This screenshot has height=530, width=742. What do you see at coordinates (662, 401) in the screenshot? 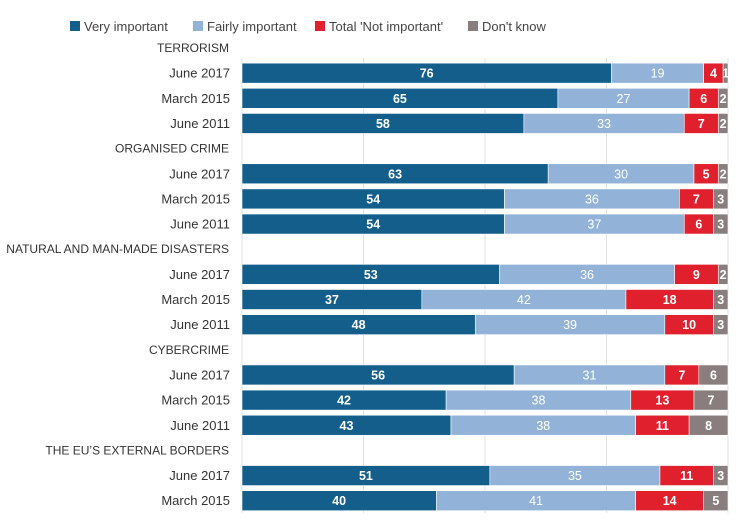
I see `value-label-not-important: 13` at bounding box center [662, 401].